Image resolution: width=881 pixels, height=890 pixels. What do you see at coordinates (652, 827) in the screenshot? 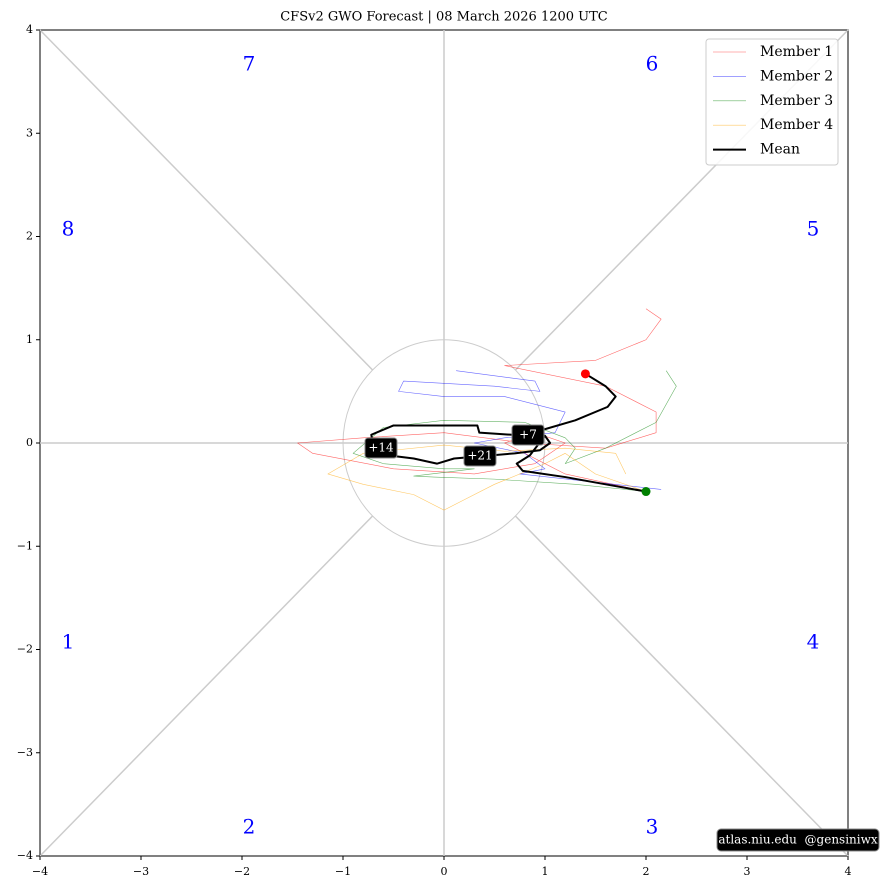
I see `phase-label: 3` at bounding box center [652, 827].